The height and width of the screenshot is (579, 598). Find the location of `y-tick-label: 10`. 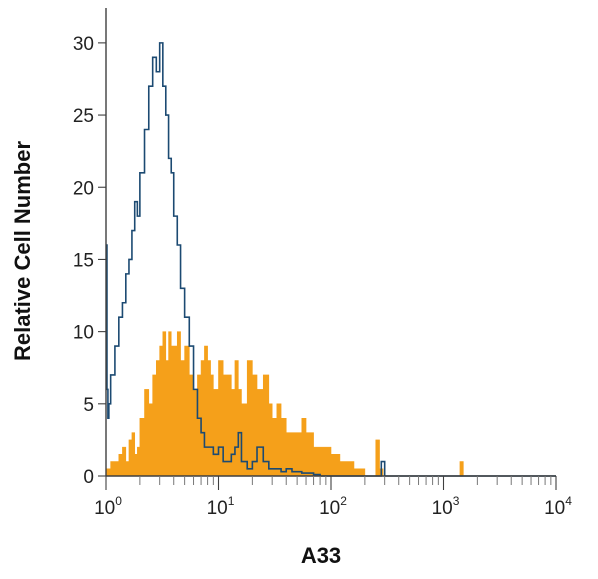

y-tick-label: 10 is located at coordinates (83, 333).